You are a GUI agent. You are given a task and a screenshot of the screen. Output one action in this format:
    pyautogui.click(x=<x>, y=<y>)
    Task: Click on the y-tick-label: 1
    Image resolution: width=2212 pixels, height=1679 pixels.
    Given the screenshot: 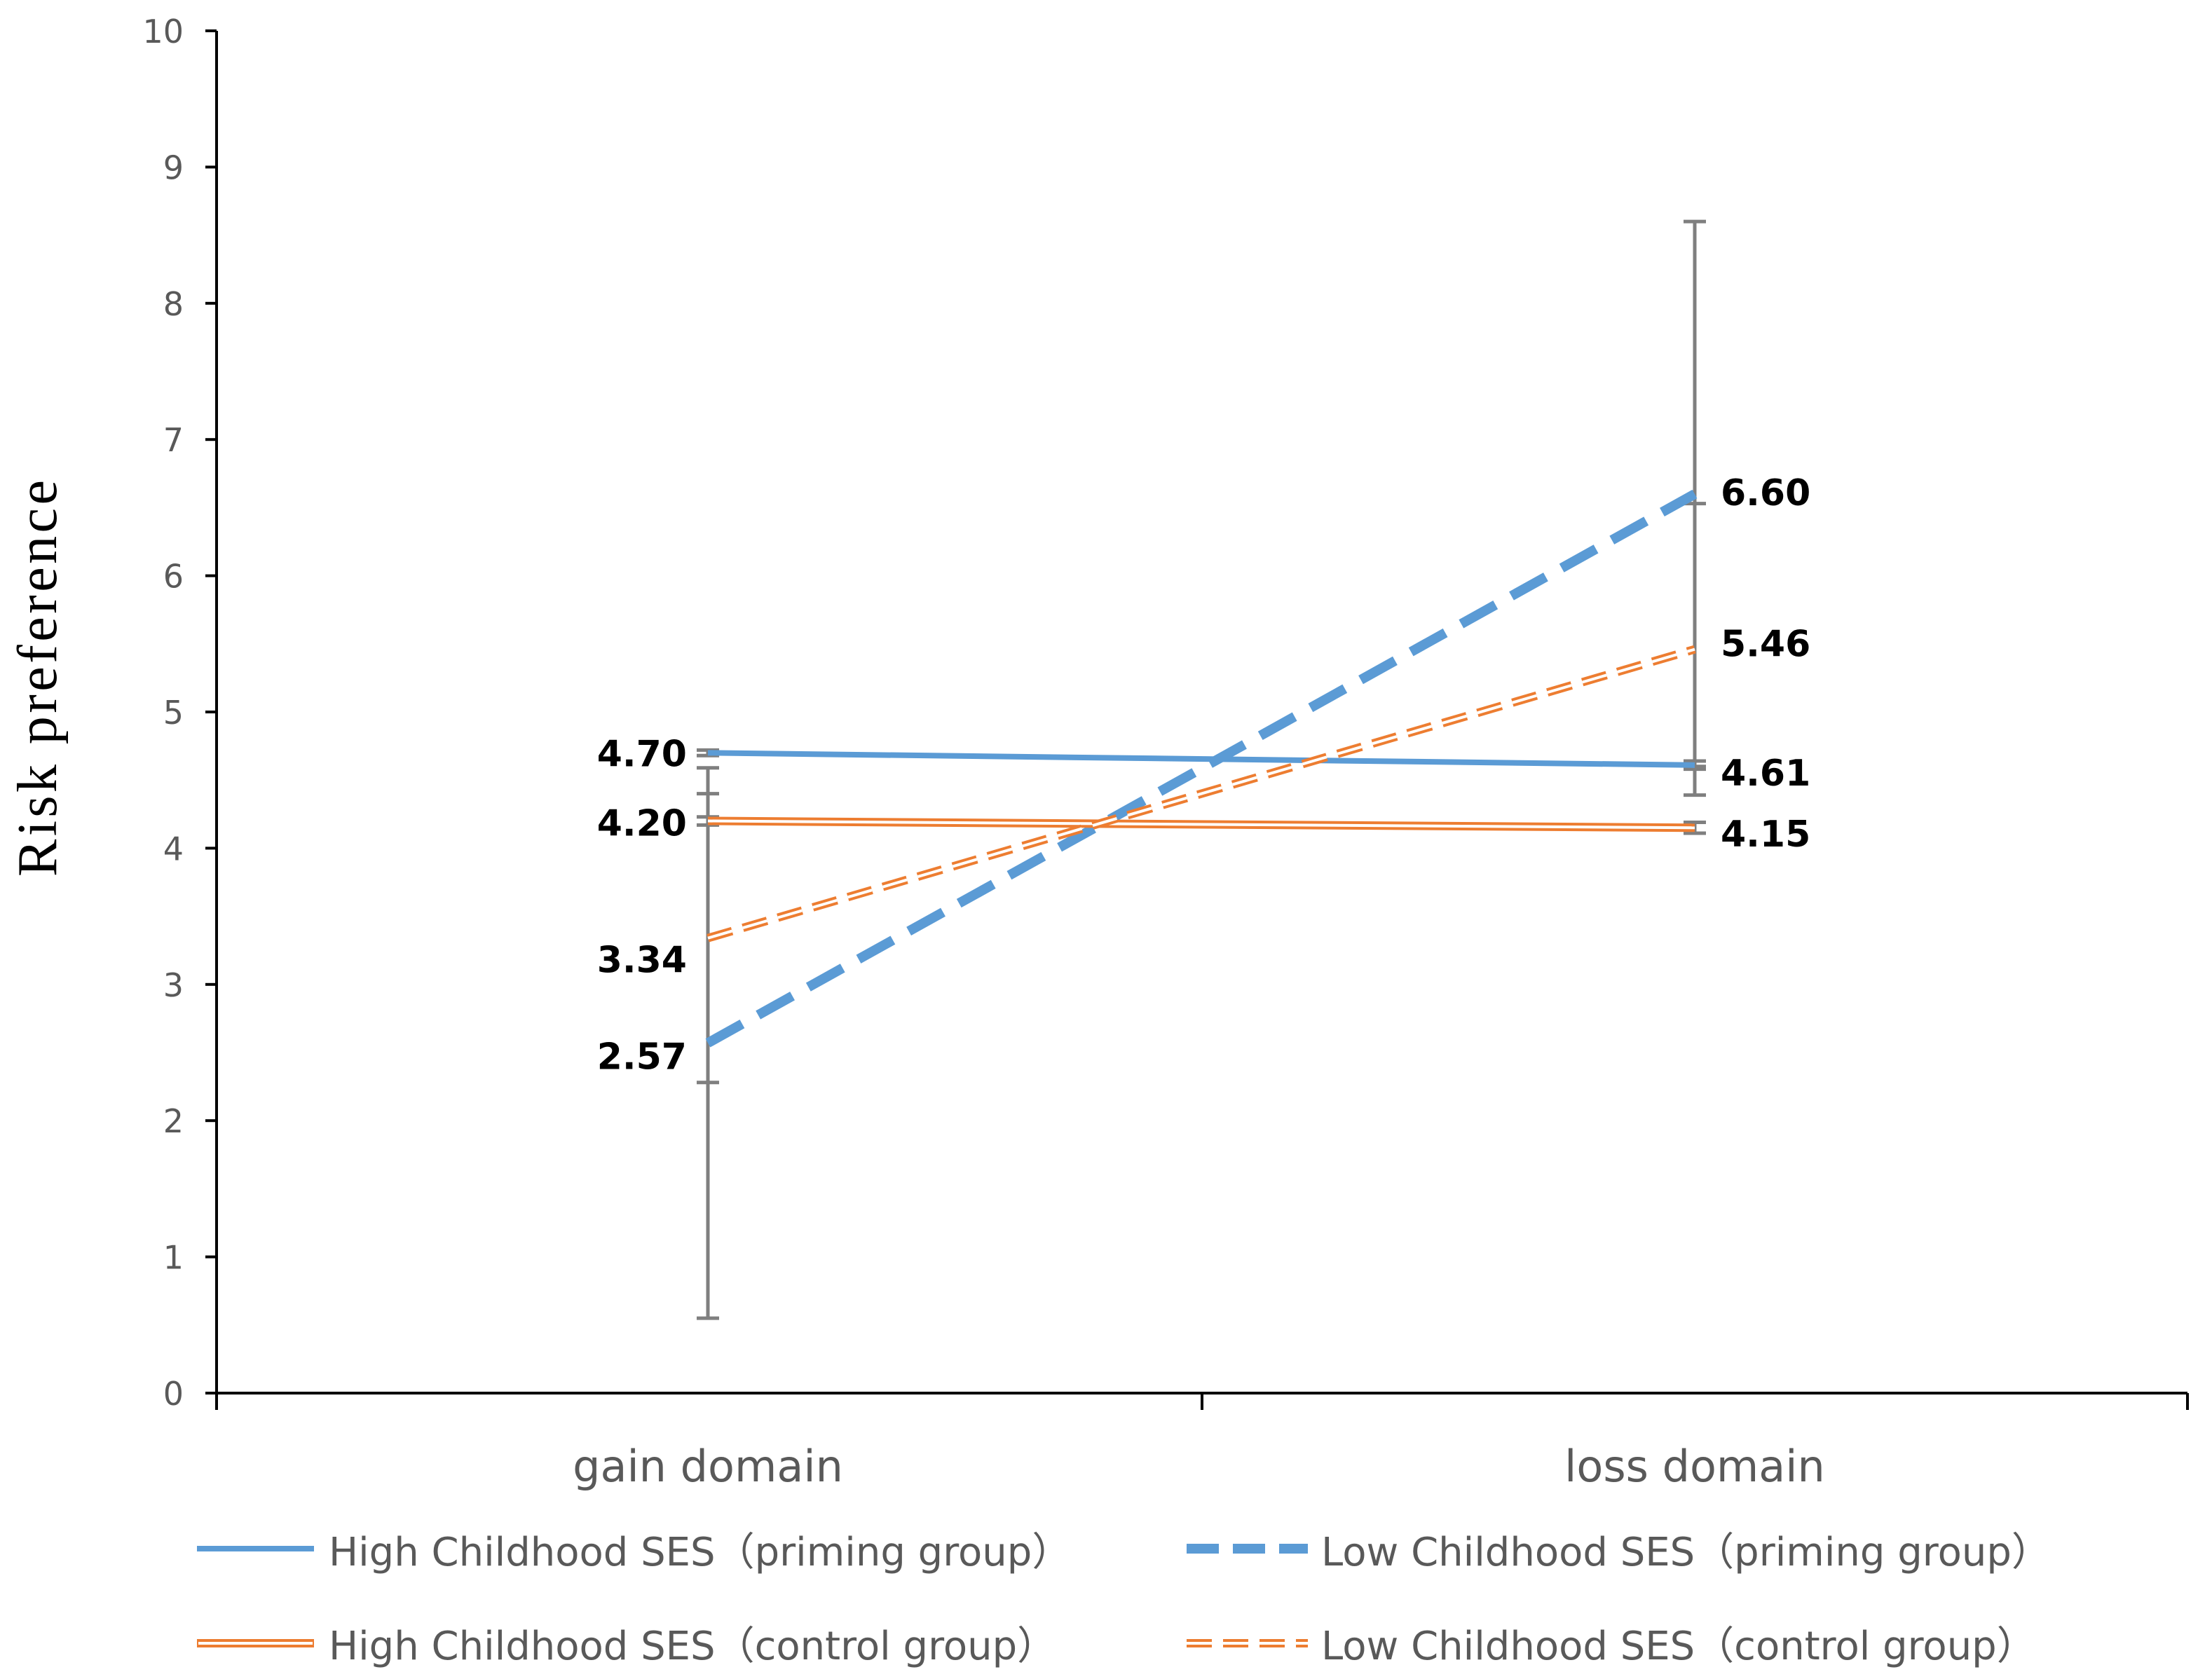 What is the action you would take?
    pyautogui.click(x=173, y=1258)
    